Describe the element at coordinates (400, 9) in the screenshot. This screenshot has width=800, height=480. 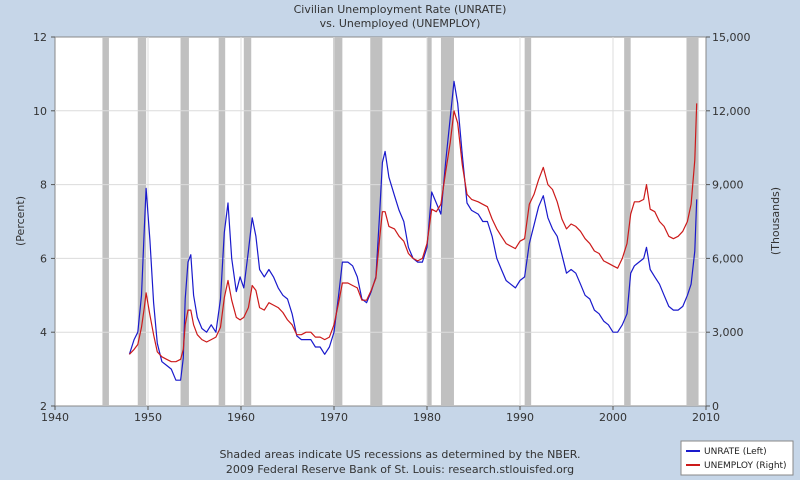
I see `chart-title: Civilian Unemployment Rate (UNRATE)` at that location.